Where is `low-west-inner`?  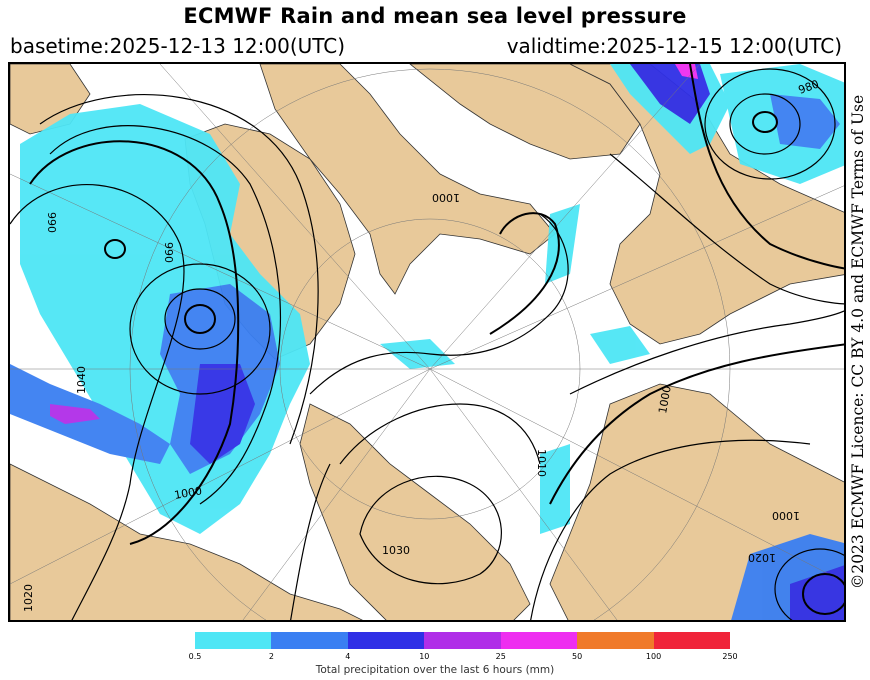
low-west-inner is located at coordinates (200, 319).